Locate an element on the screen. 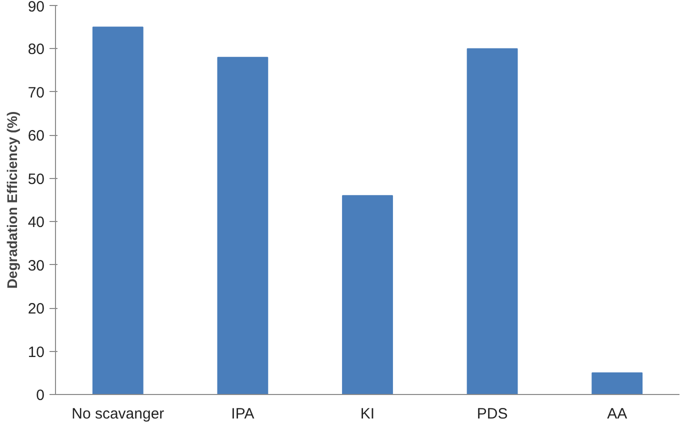 The height and width of the screenshot is (425, 689). x-tick-label: No scavanger is located at coordinates (118, 414).